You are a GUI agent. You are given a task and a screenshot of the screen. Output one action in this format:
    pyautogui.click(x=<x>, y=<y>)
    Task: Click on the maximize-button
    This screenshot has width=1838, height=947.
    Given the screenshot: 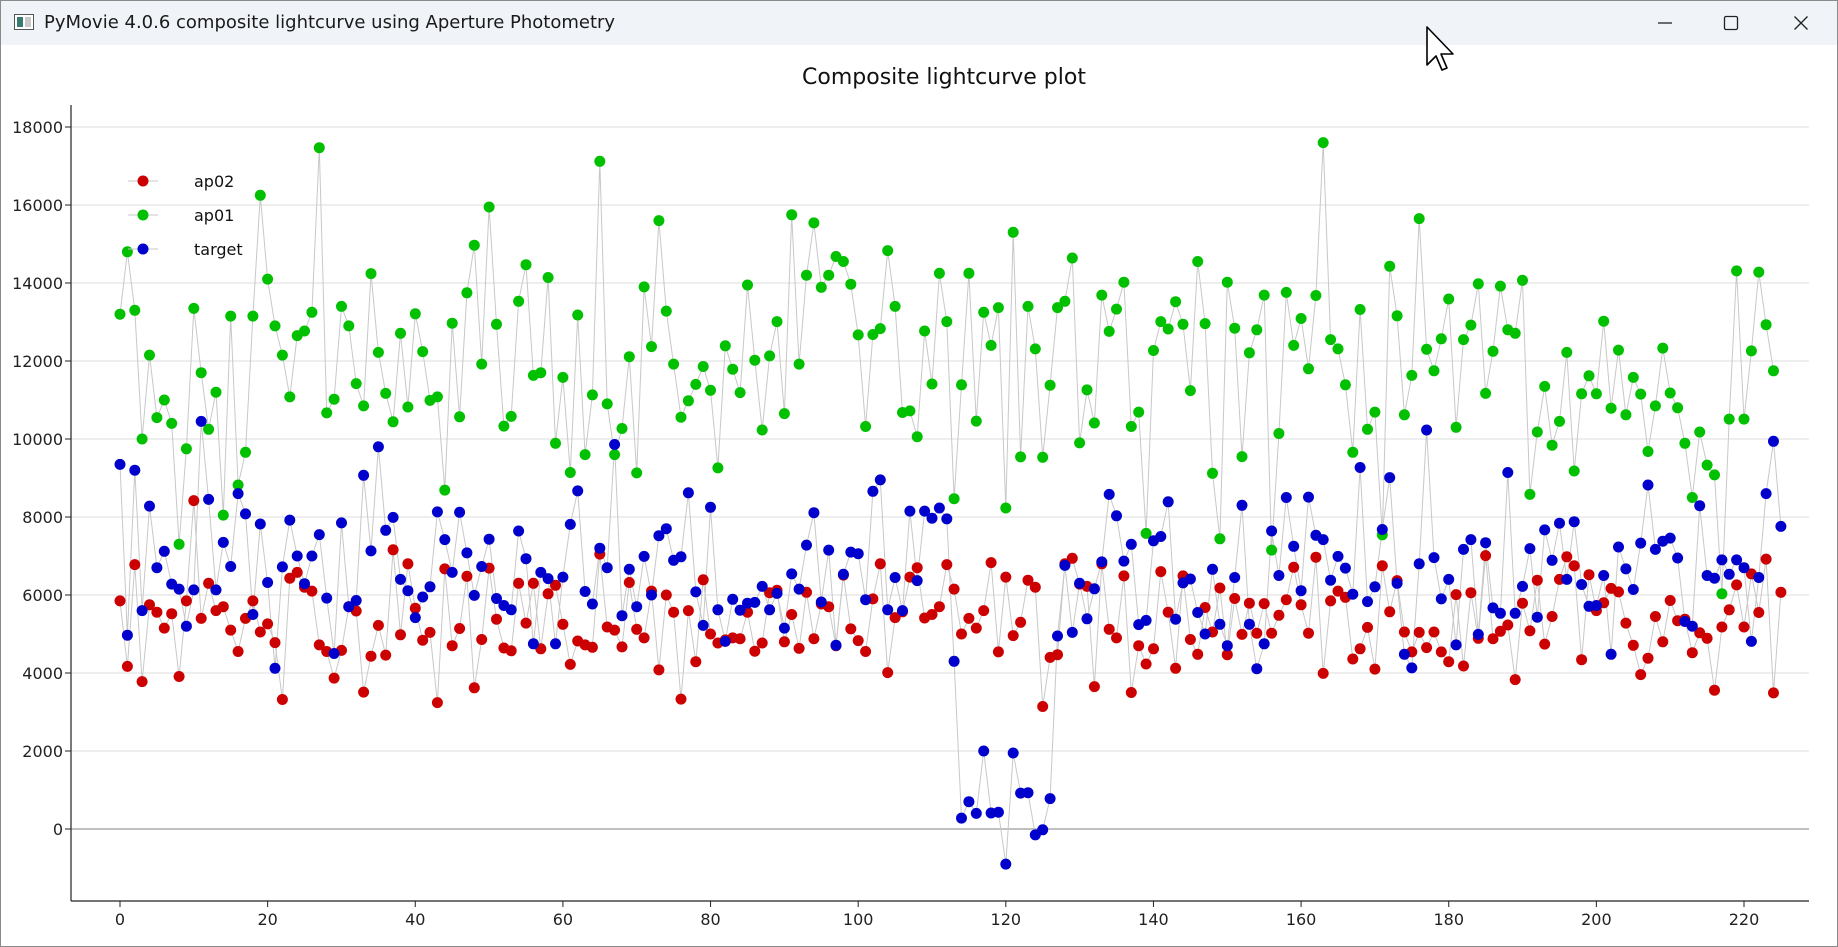 What is the action you would take?
    pyautogui.click(x=1731, y=23)
    